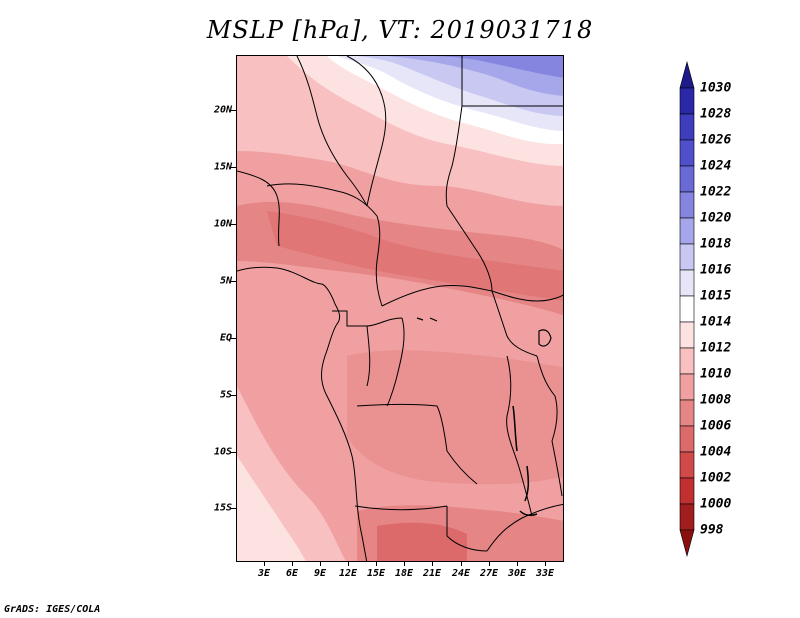 This screenshot has width=800, height=618. I want to click on pressure-band-1004-south, so click(422, 541).